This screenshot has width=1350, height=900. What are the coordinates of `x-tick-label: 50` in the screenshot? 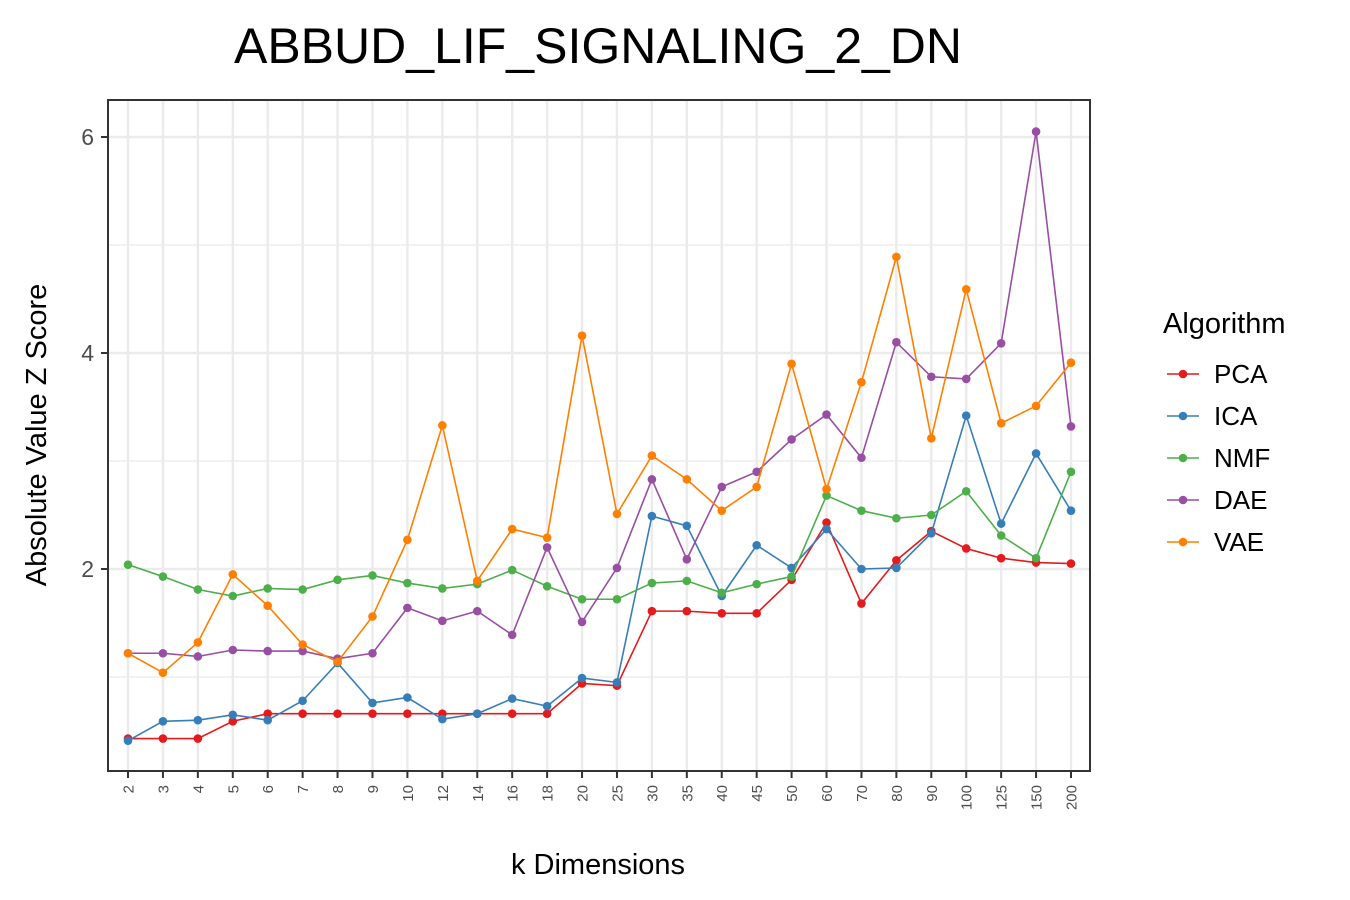 It's located at (792, 793).